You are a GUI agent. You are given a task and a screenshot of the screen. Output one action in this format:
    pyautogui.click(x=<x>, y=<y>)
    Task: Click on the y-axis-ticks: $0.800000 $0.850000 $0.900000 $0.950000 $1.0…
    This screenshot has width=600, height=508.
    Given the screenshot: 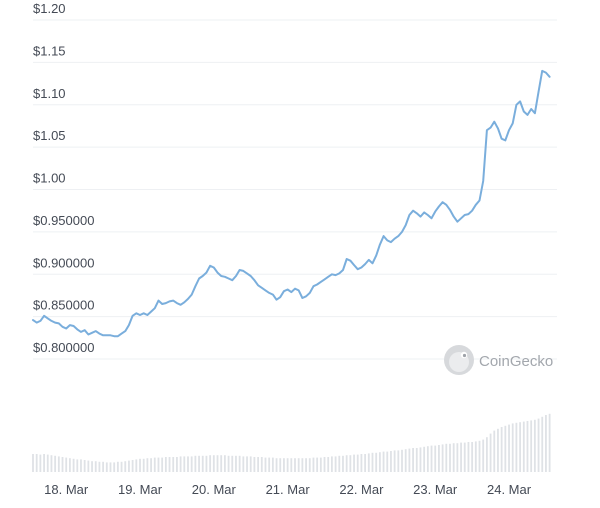 What is the action you would take?
    pyautogui.click(x=63, y=178)
    